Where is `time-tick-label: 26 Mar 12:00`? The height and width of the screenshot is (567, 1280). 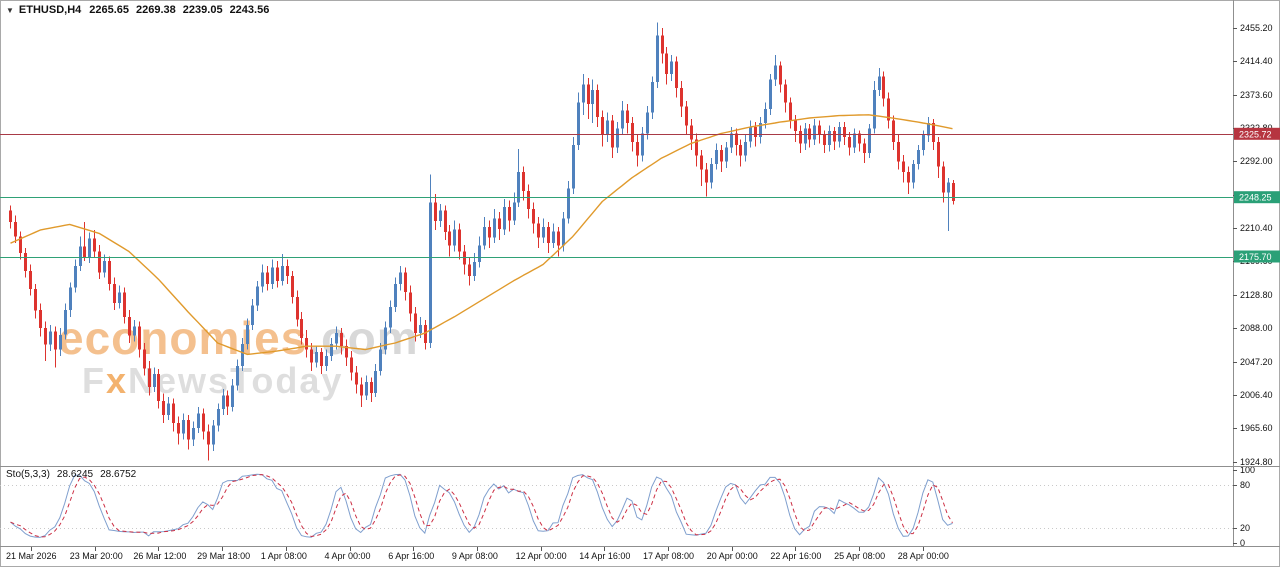 time-tick-label: 26 Mar 12:00 is located at coordinates (159, 556).